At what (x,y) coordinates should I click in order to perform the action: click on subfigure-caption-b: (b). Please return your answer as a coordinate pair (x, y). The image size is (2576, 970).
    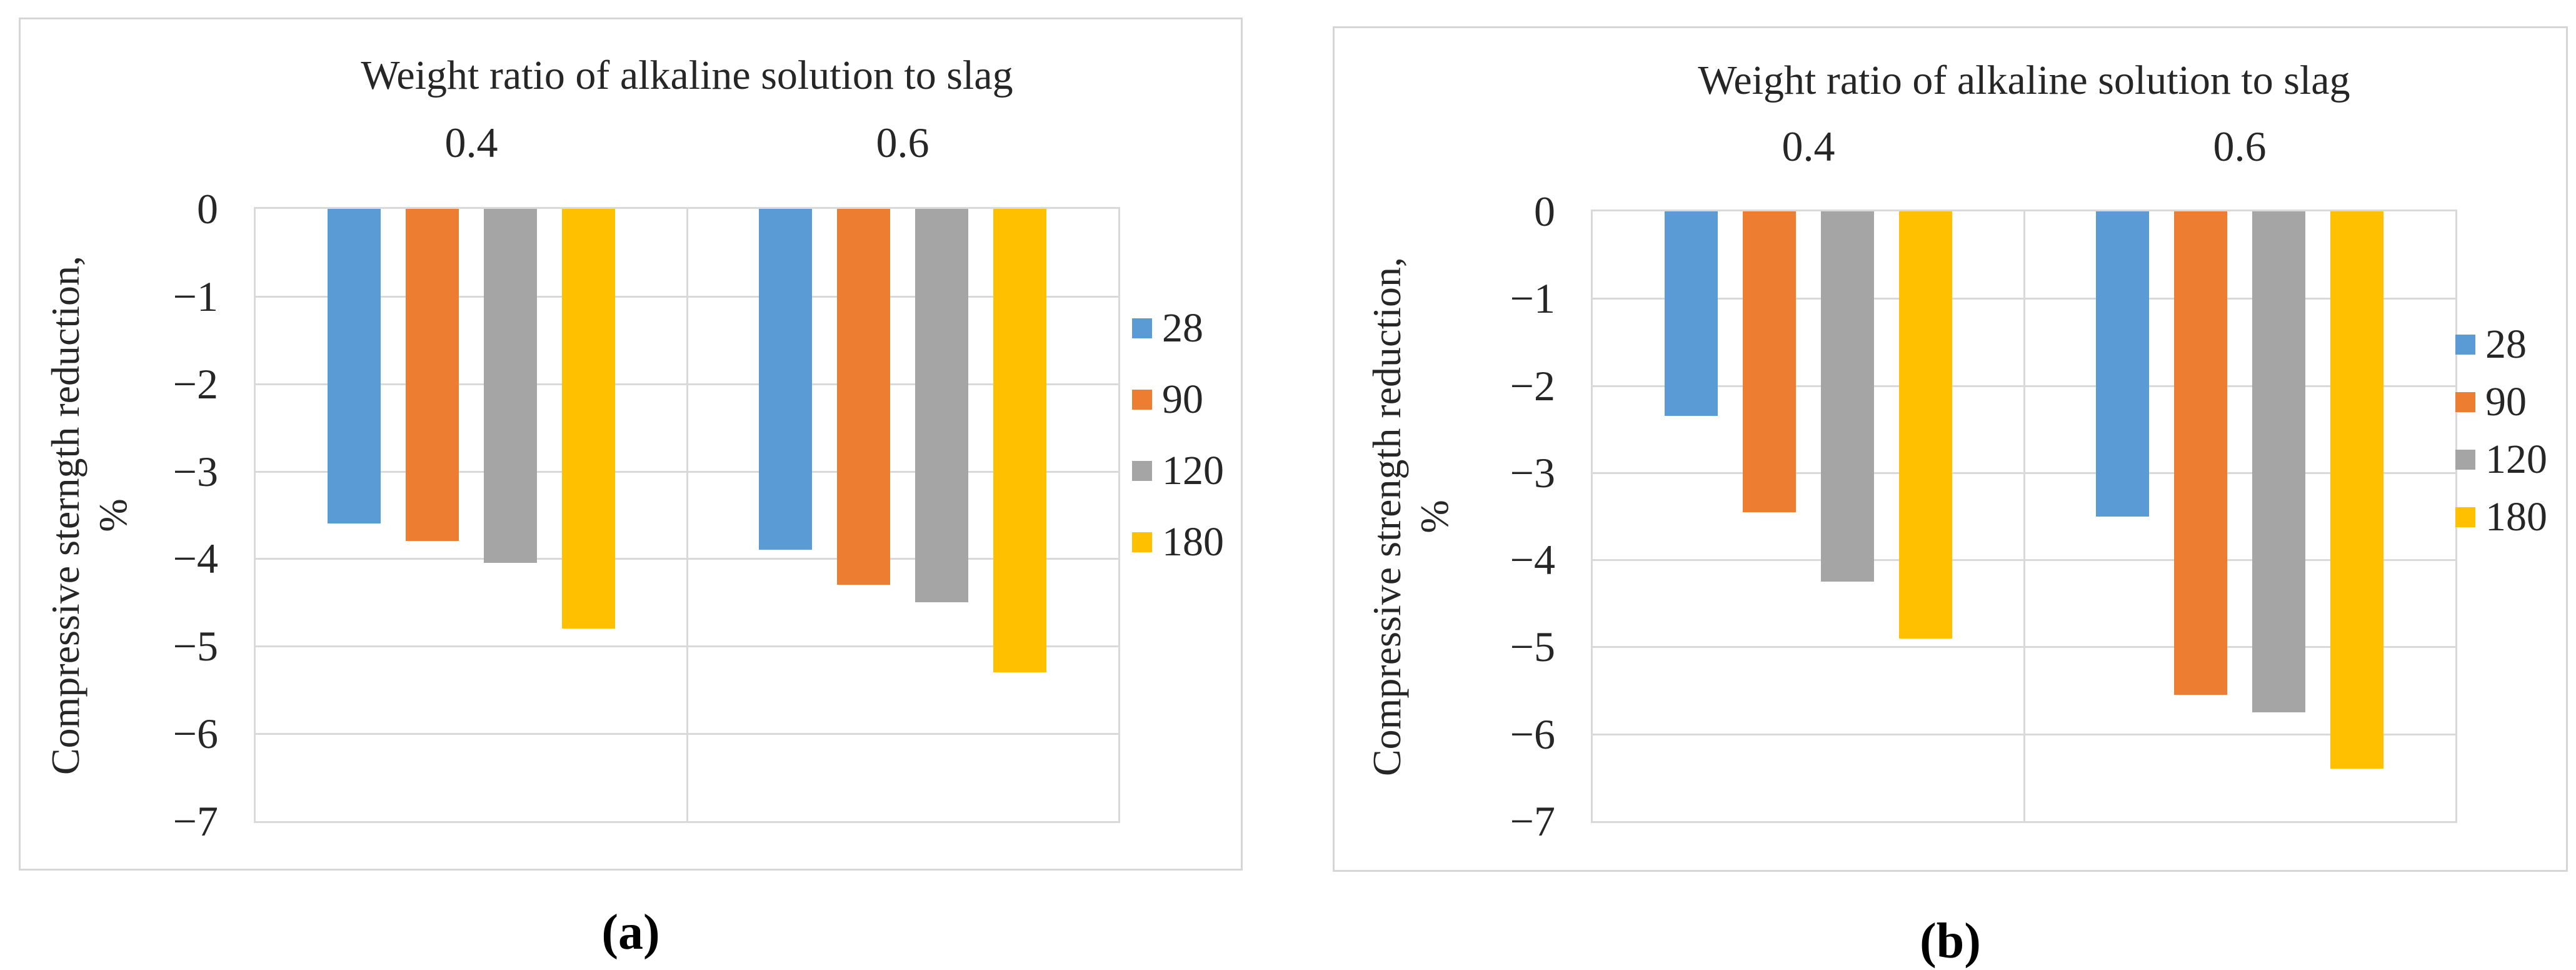
    Looking at the image, I should click on (1950, 941).